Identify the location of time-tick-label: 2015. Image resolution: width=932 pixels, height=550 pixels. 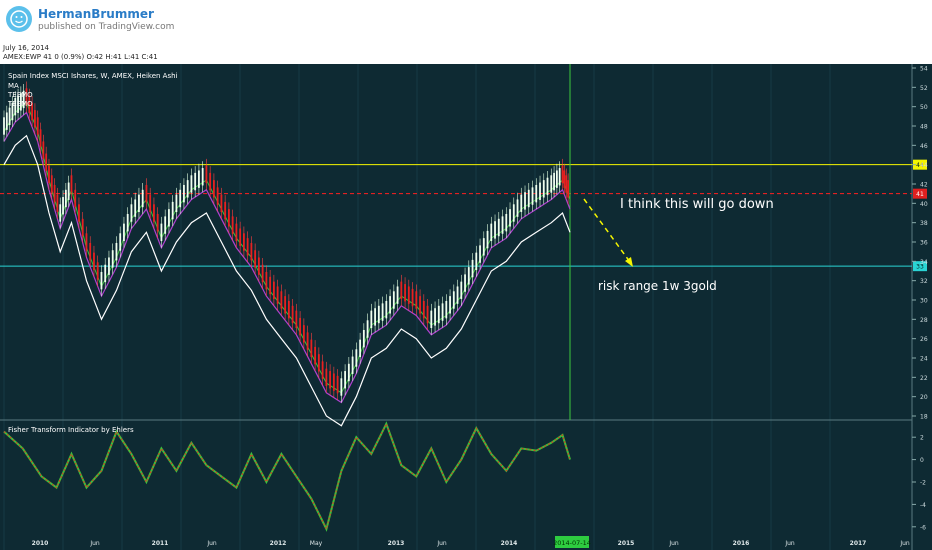
(626, 543).